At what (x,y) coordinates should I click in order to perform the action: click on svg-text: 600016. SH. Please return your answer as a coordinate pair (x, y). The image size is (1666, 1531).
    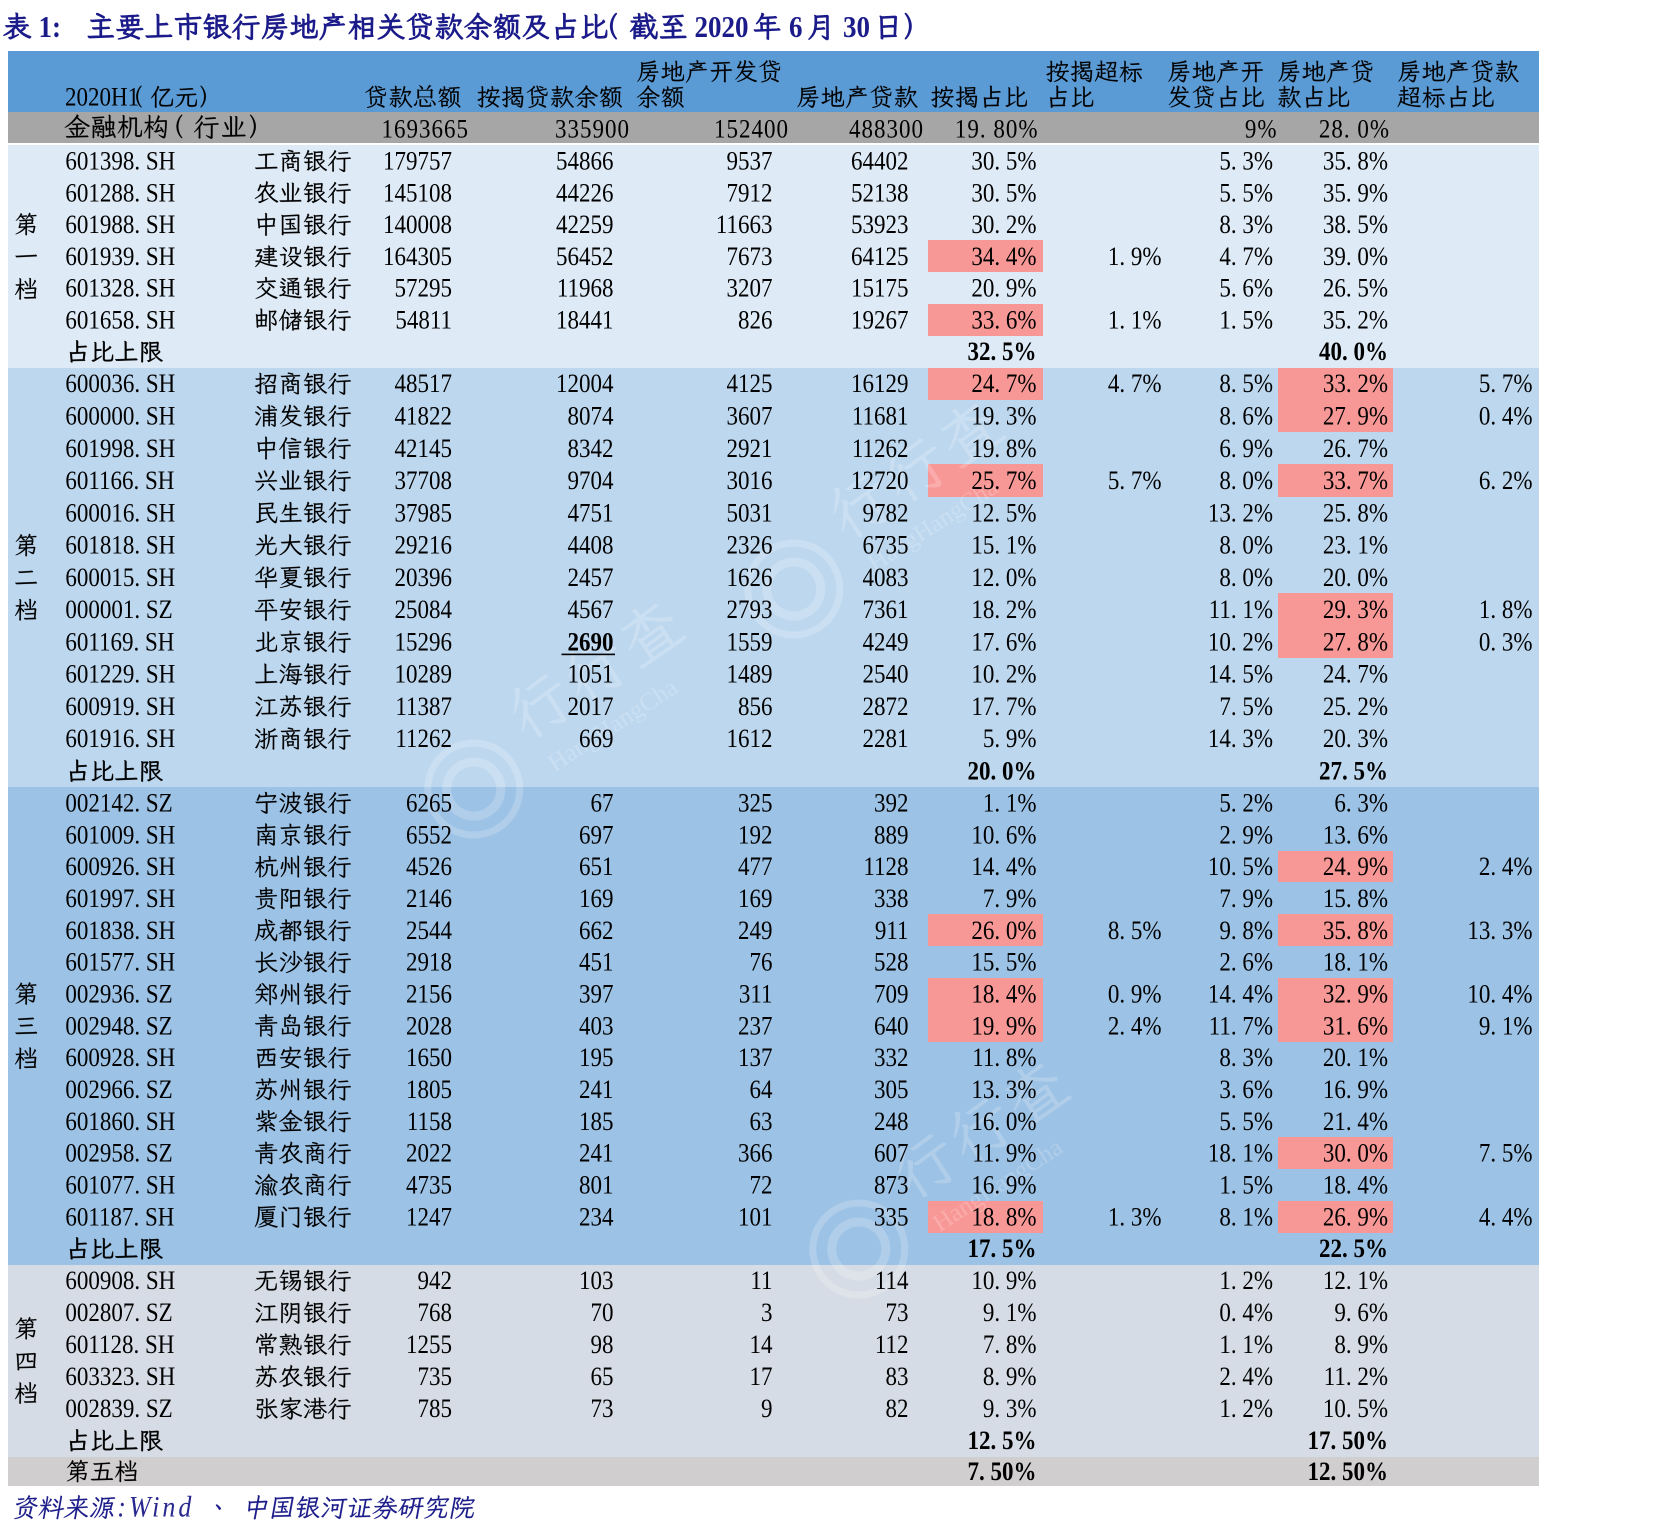
    Looking at the image, I should click on (120, 513).